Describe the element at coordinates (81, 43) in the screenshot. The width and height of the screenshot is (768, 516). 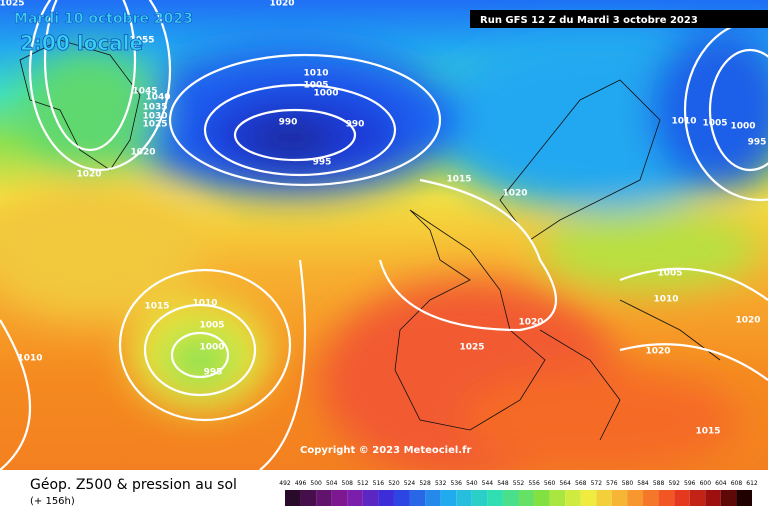
I see `local-time: 2:00 locale` at that location.